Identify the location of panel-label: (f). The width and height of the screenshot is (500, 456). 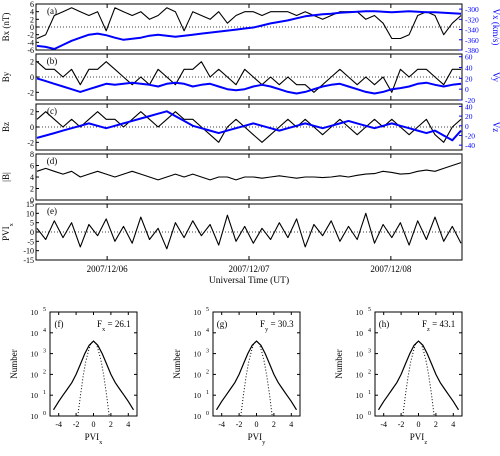
(59, 324).